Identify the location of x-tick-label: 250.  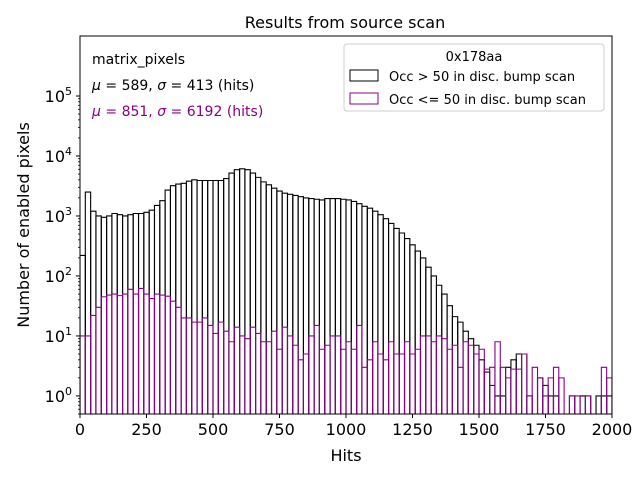
(146, 429).